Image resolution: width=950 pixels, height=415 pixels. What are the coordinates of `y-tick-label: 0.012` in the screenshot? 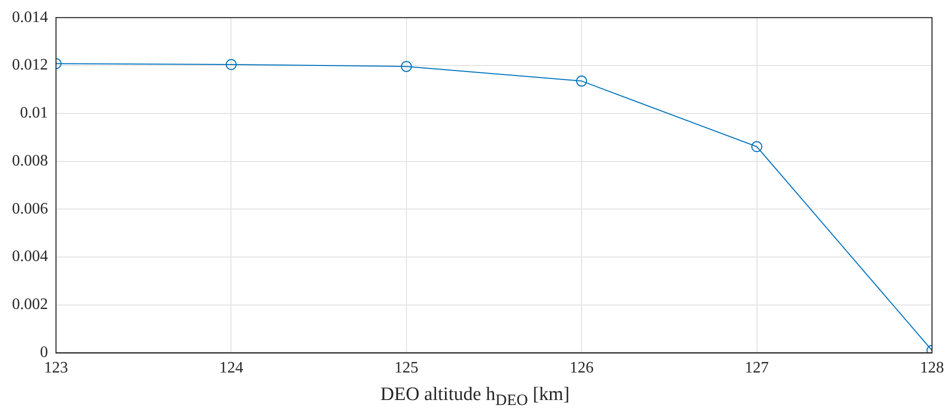 It's located at (30, 65).